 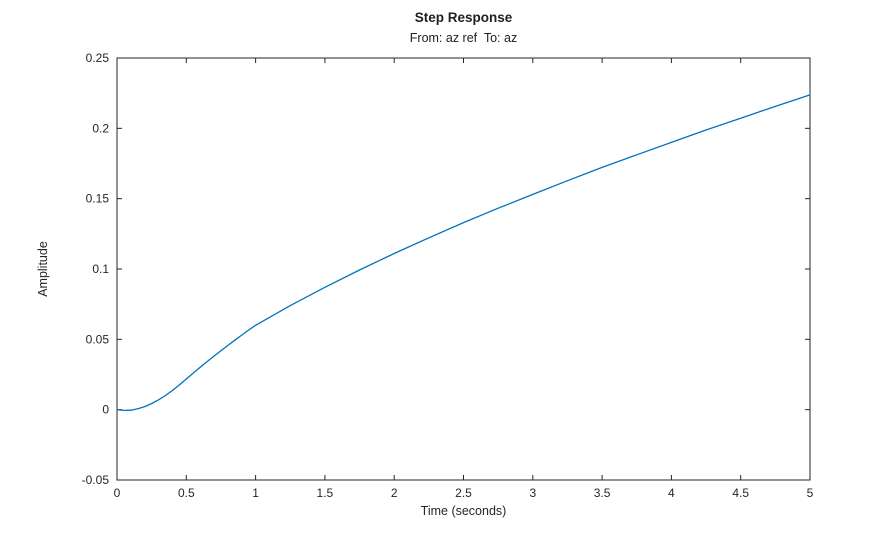 I want to click on x-tick-label: 4.5, so click(x=740, y=493).